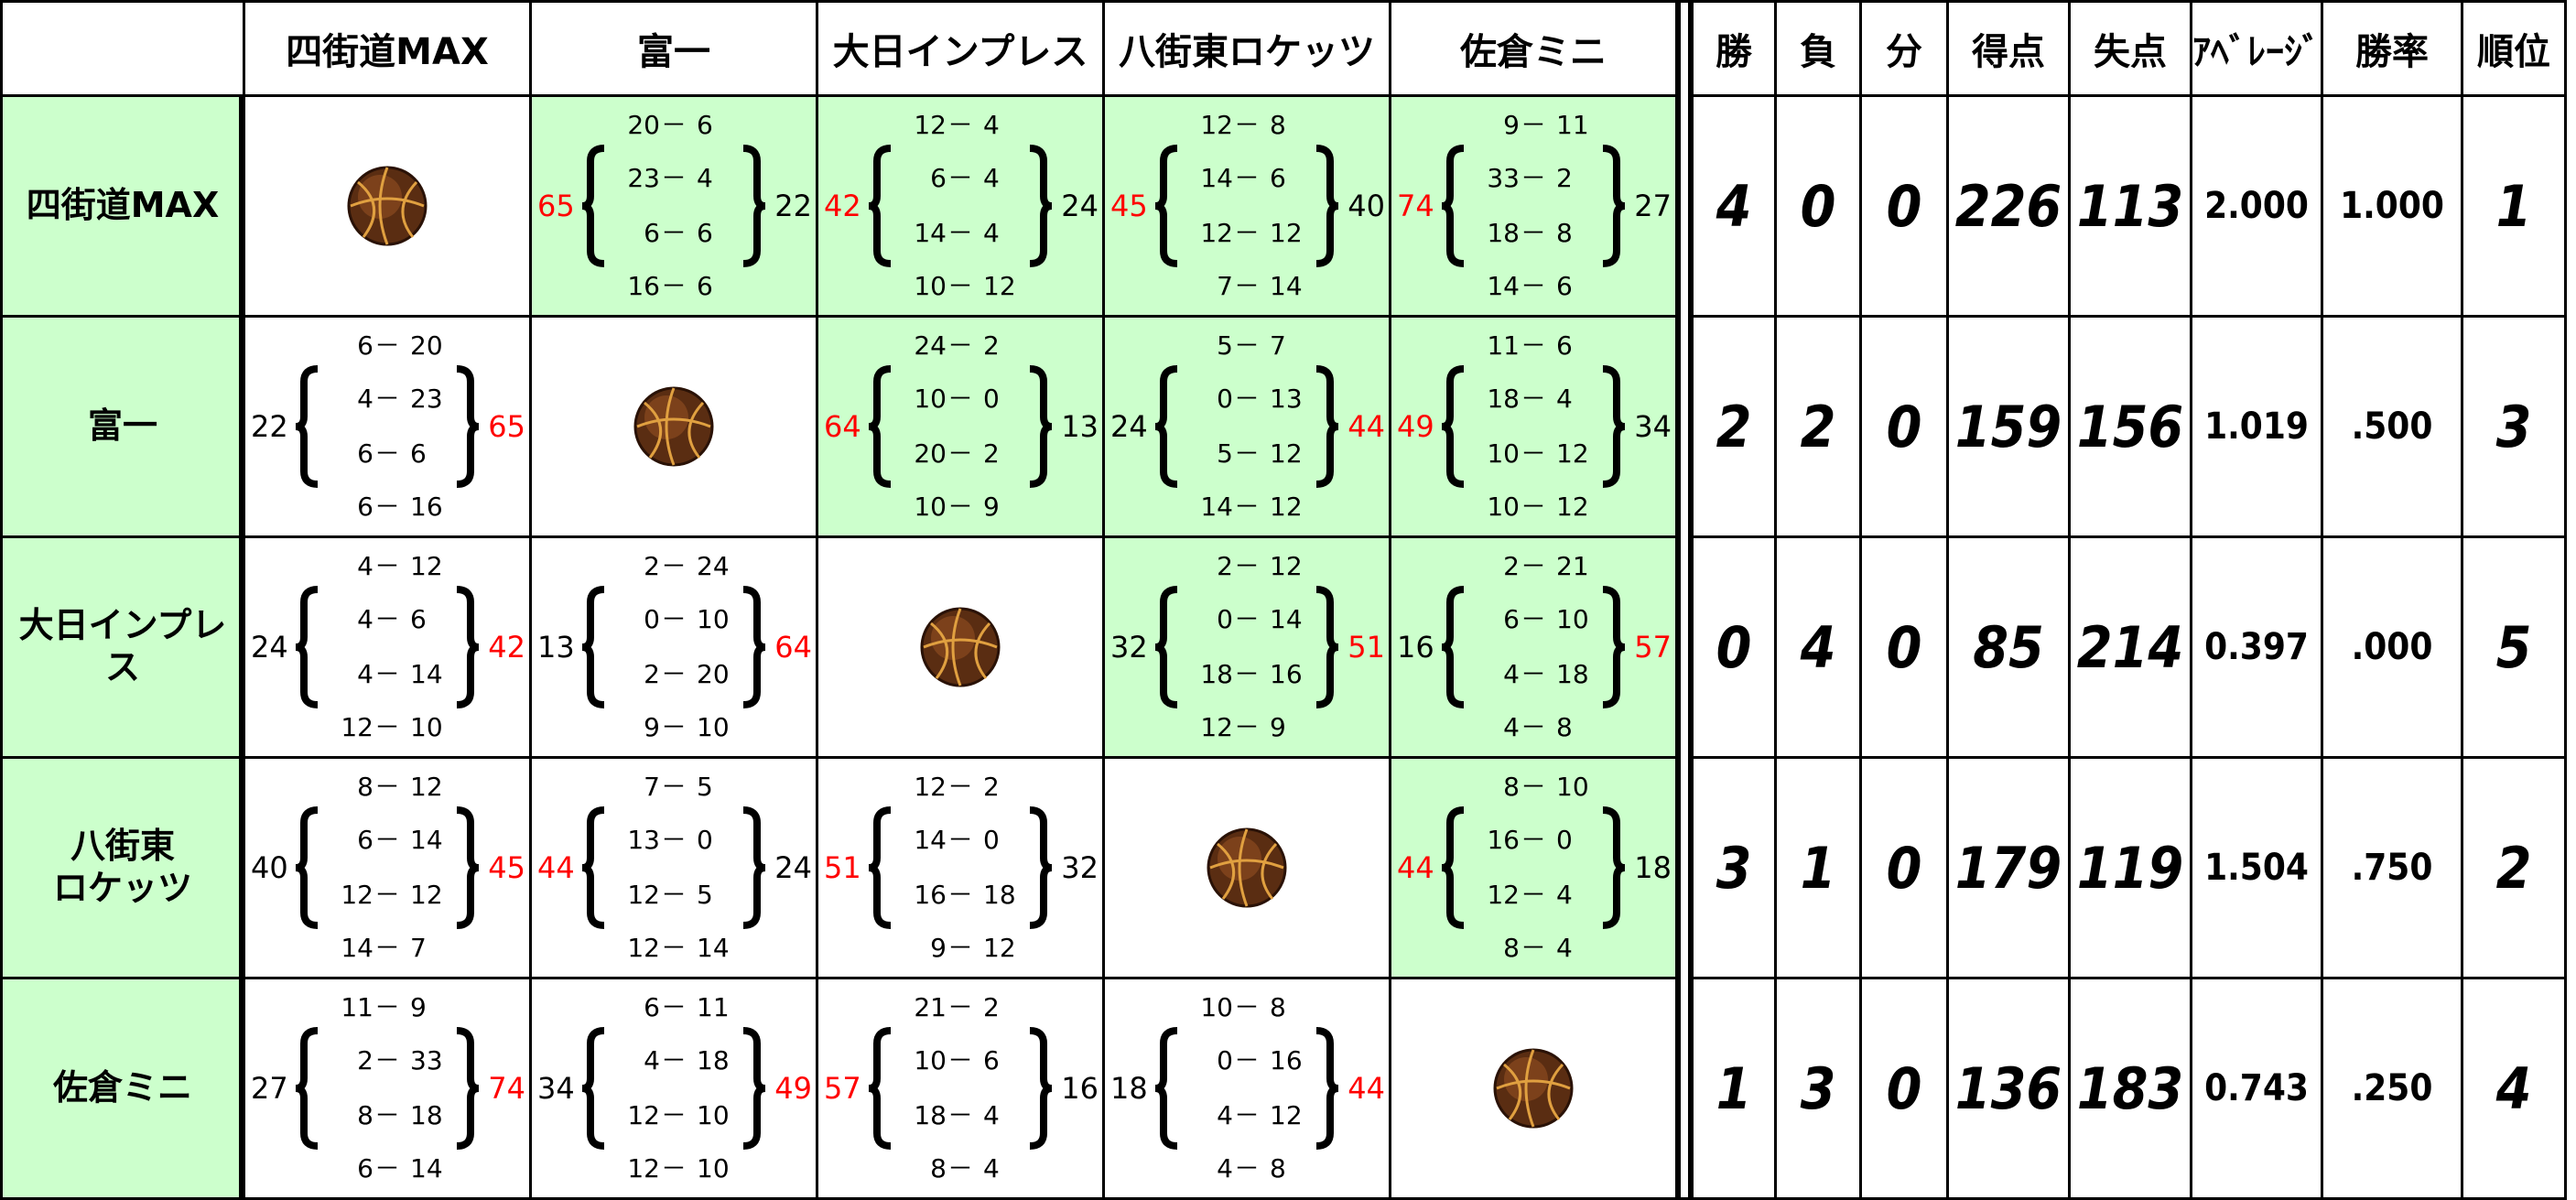 This screenshot has width=2576, height=1200. I want to click on opponent-total: 24, so click(793, 867).